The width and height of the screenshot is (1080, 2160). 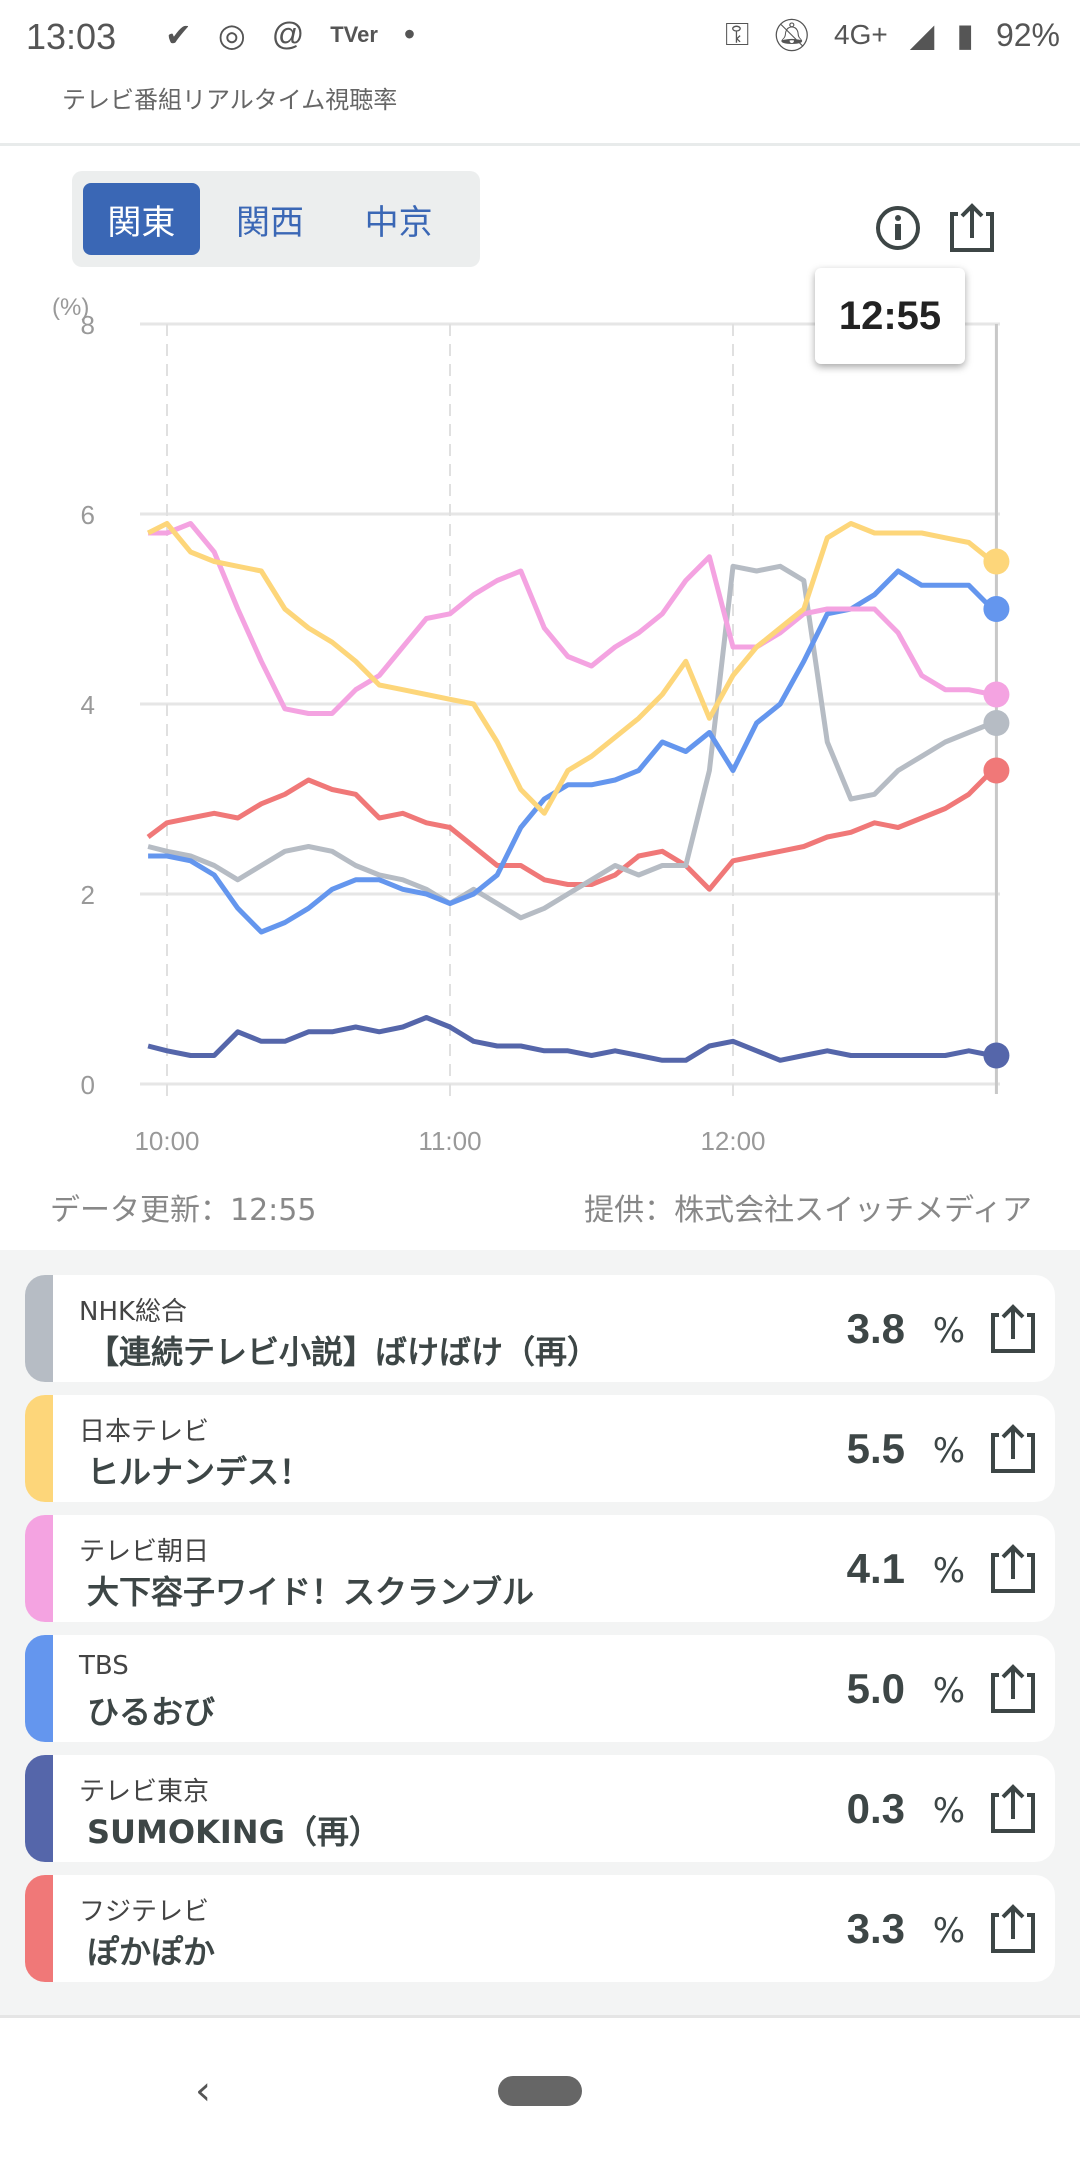 What do you see at coordinates (354, 34) in the screenshot?
I see `tver-icon: TVer` at bounding box center [354, 34].